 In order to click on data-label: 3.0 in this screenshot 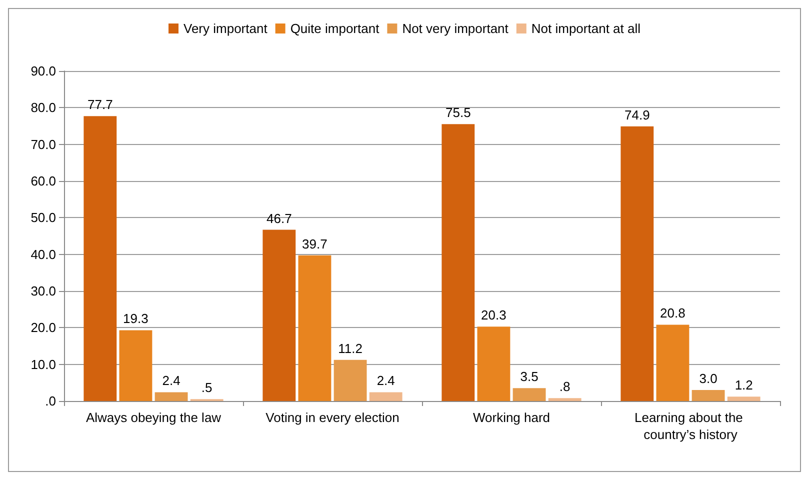, I will do `click(708, 378)`.